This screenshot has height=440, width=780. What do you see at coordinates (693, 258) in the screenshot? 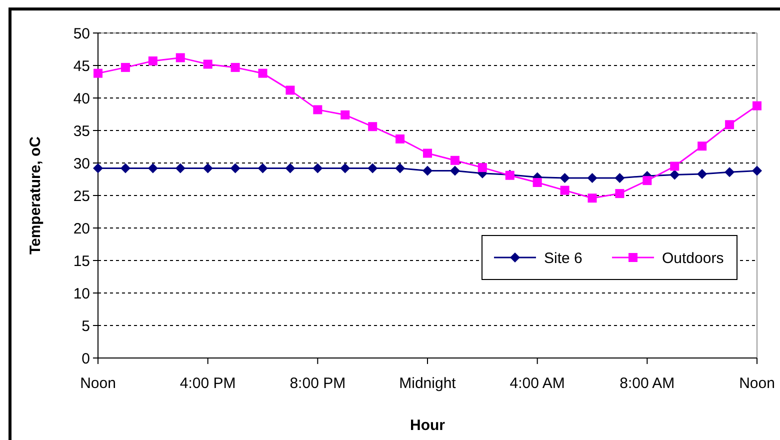
I see `legend-label: Outdoors` at bounding box center [693, 258].